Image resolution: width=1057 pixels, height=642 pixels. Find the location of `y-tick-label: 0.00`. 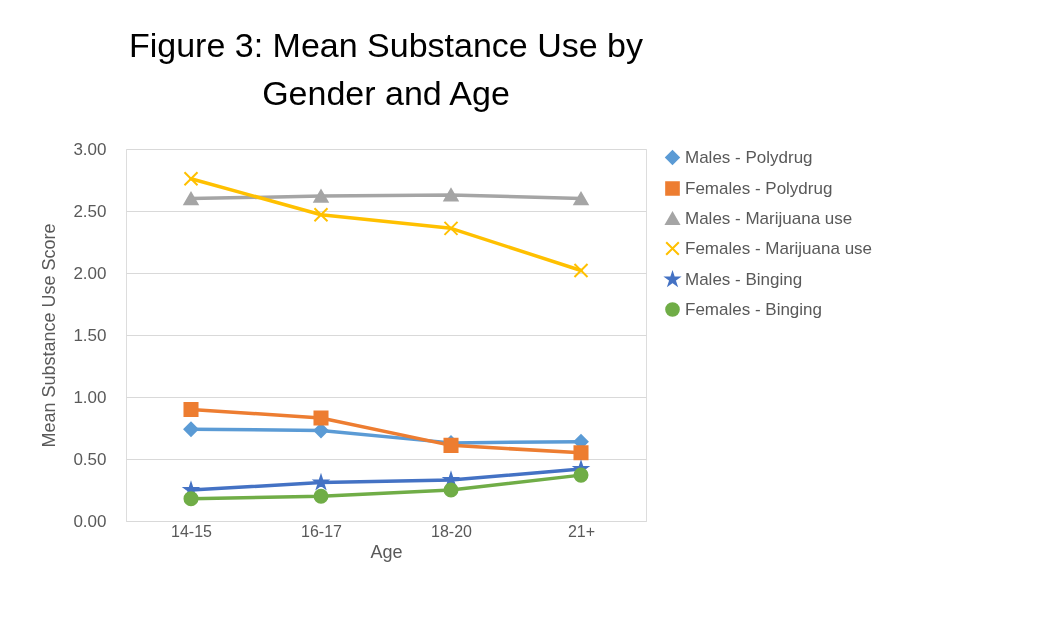

y-tick-label: 0.00 is located at coordinates (90, 521).